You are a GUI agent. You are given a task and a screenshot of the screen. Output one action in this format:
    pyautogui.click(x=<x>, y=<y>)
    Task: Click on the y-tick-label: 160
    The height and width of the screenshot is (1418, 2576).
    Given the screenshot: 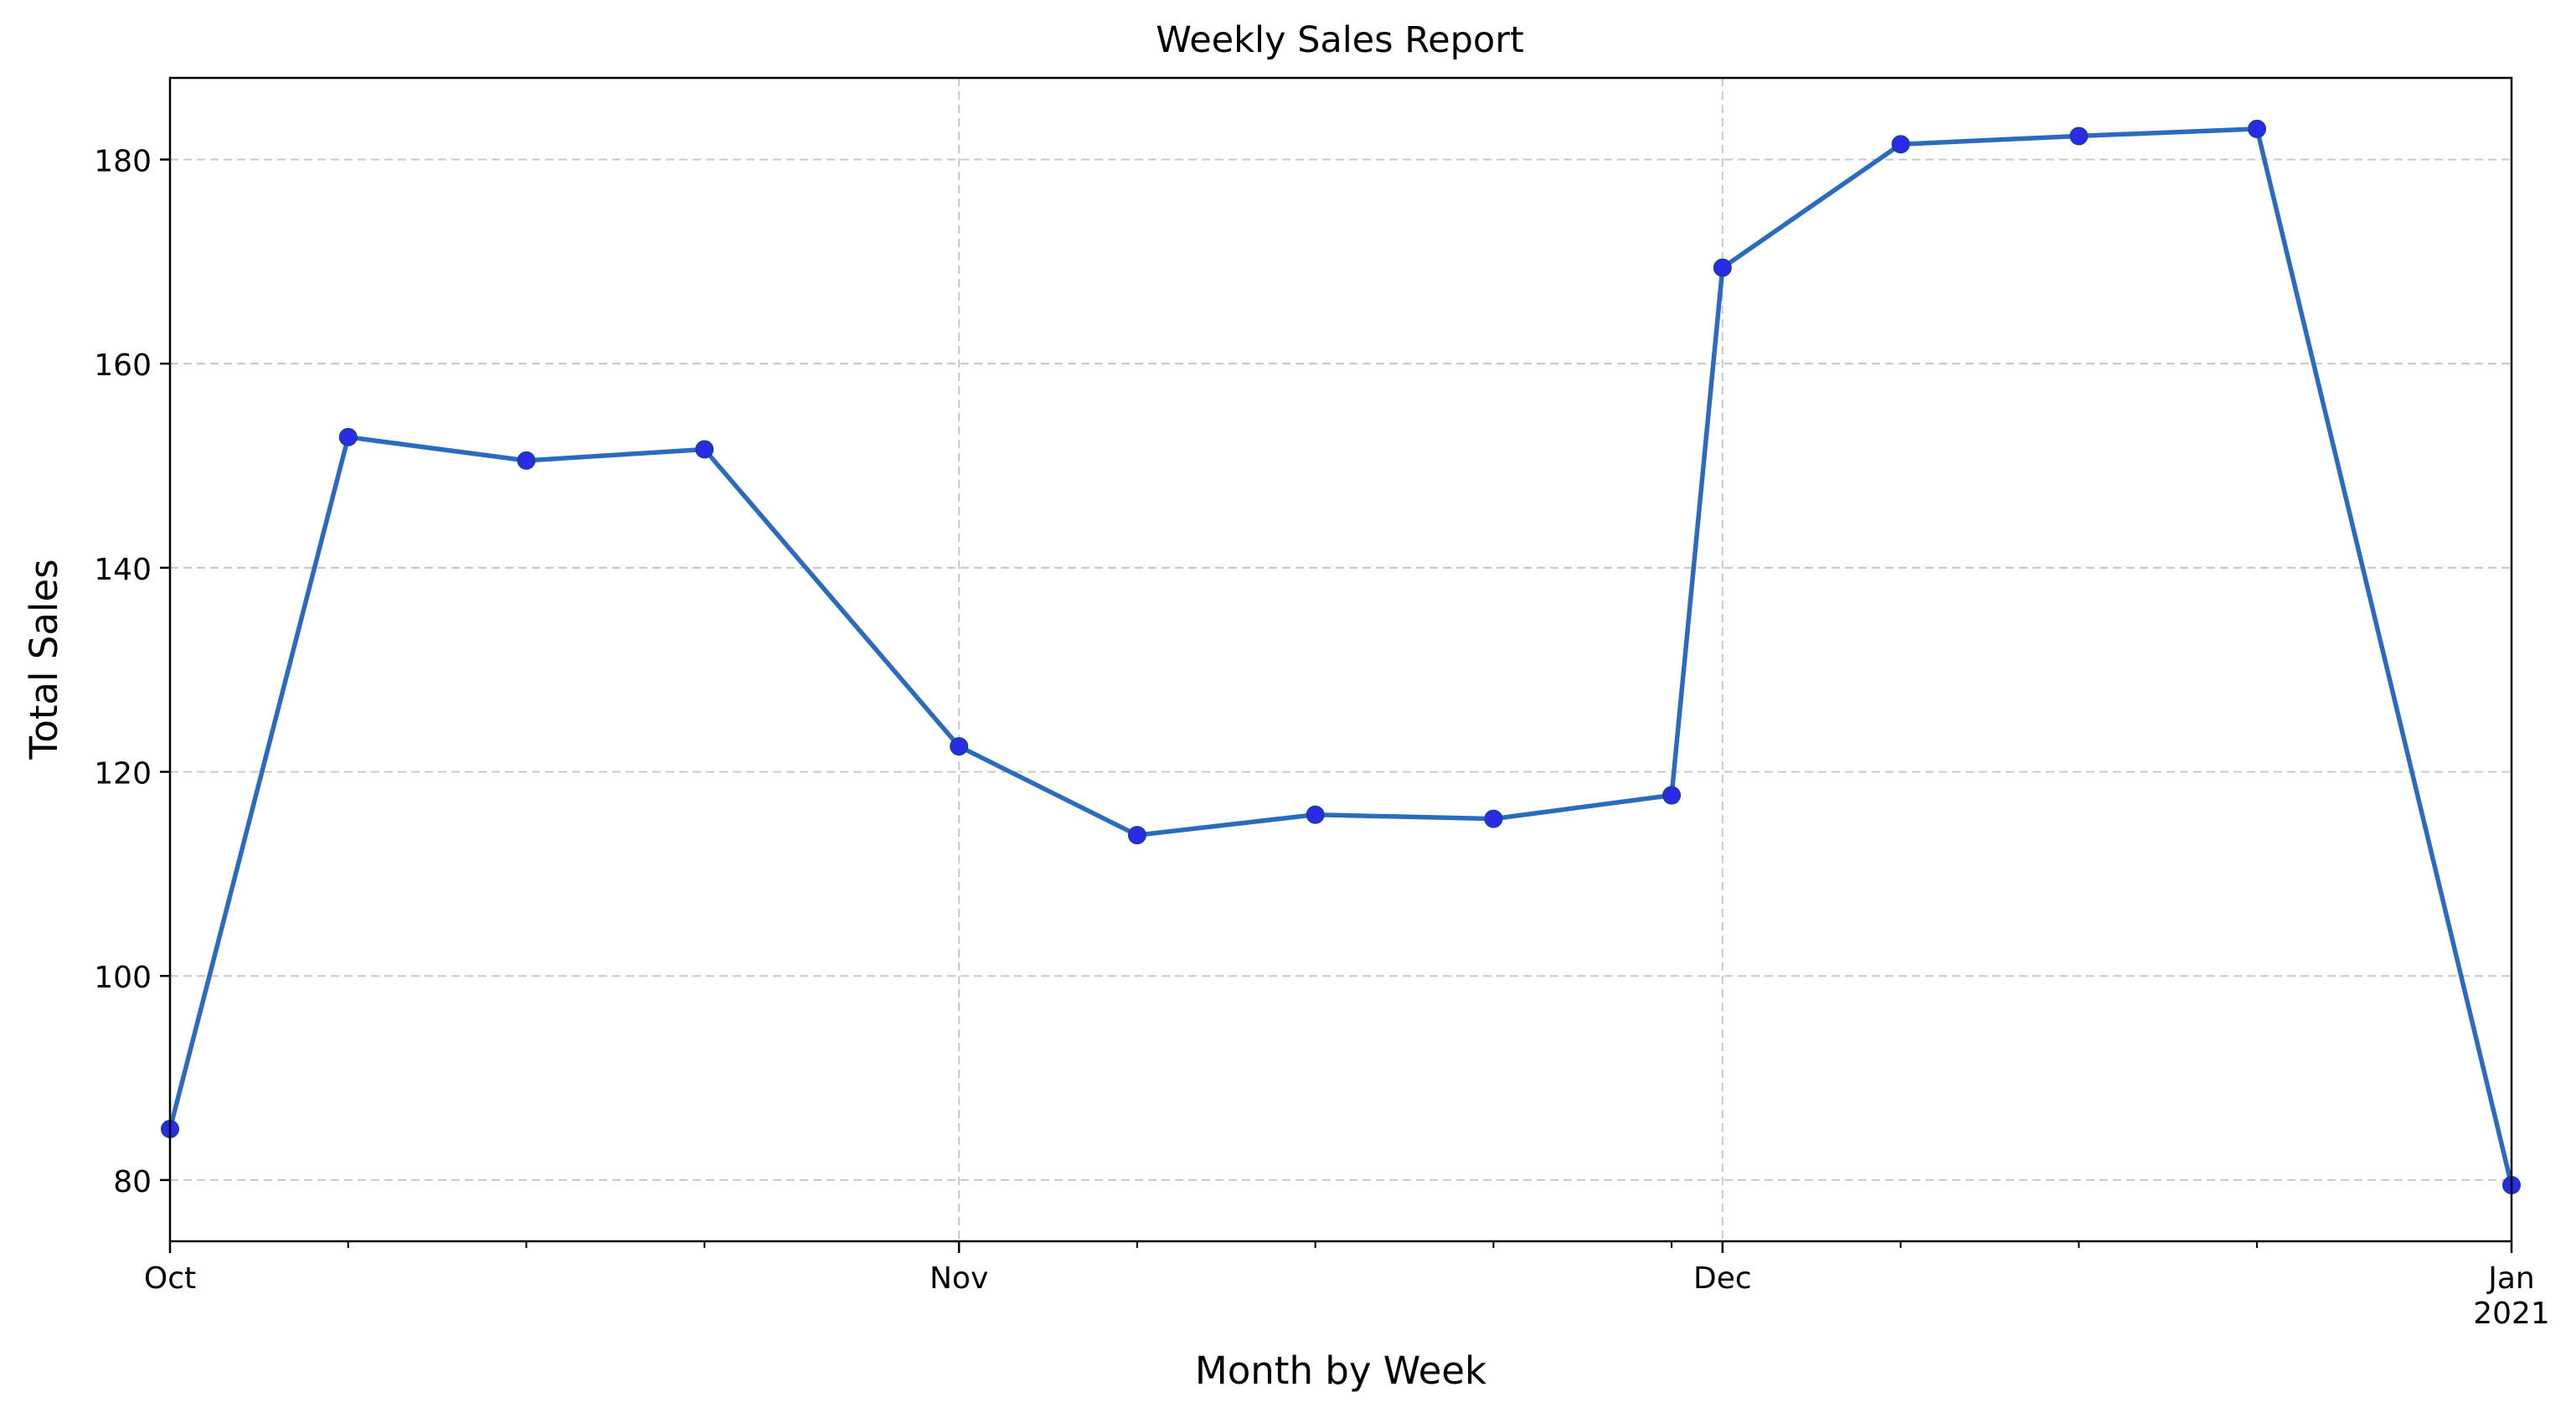 What is the action you would take?
    pyautogui.click(x=123, y=365)
    